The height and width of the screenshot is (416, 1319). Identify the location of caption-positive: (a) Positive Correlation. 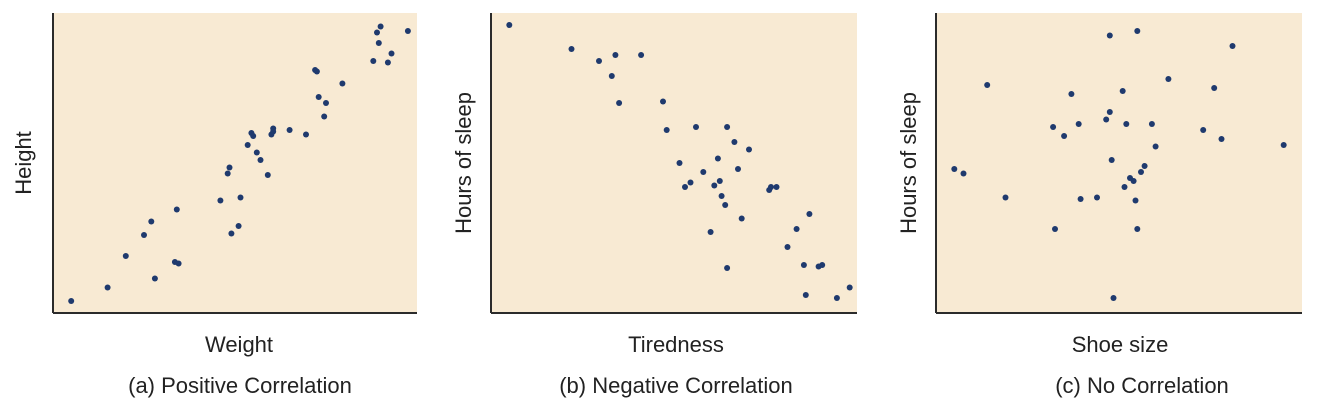
(240, 385).